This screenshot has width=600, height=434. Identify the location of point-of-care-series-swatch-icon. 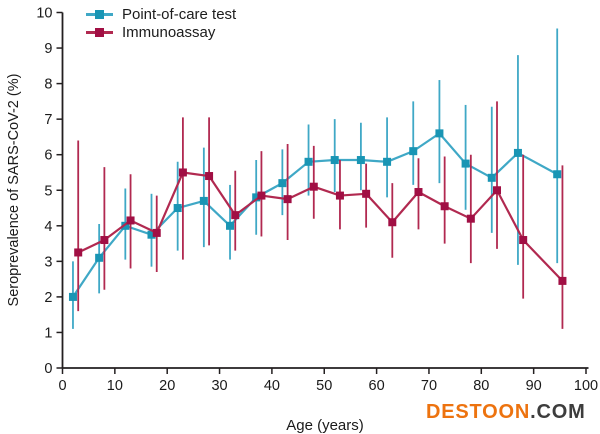
(99, 14).